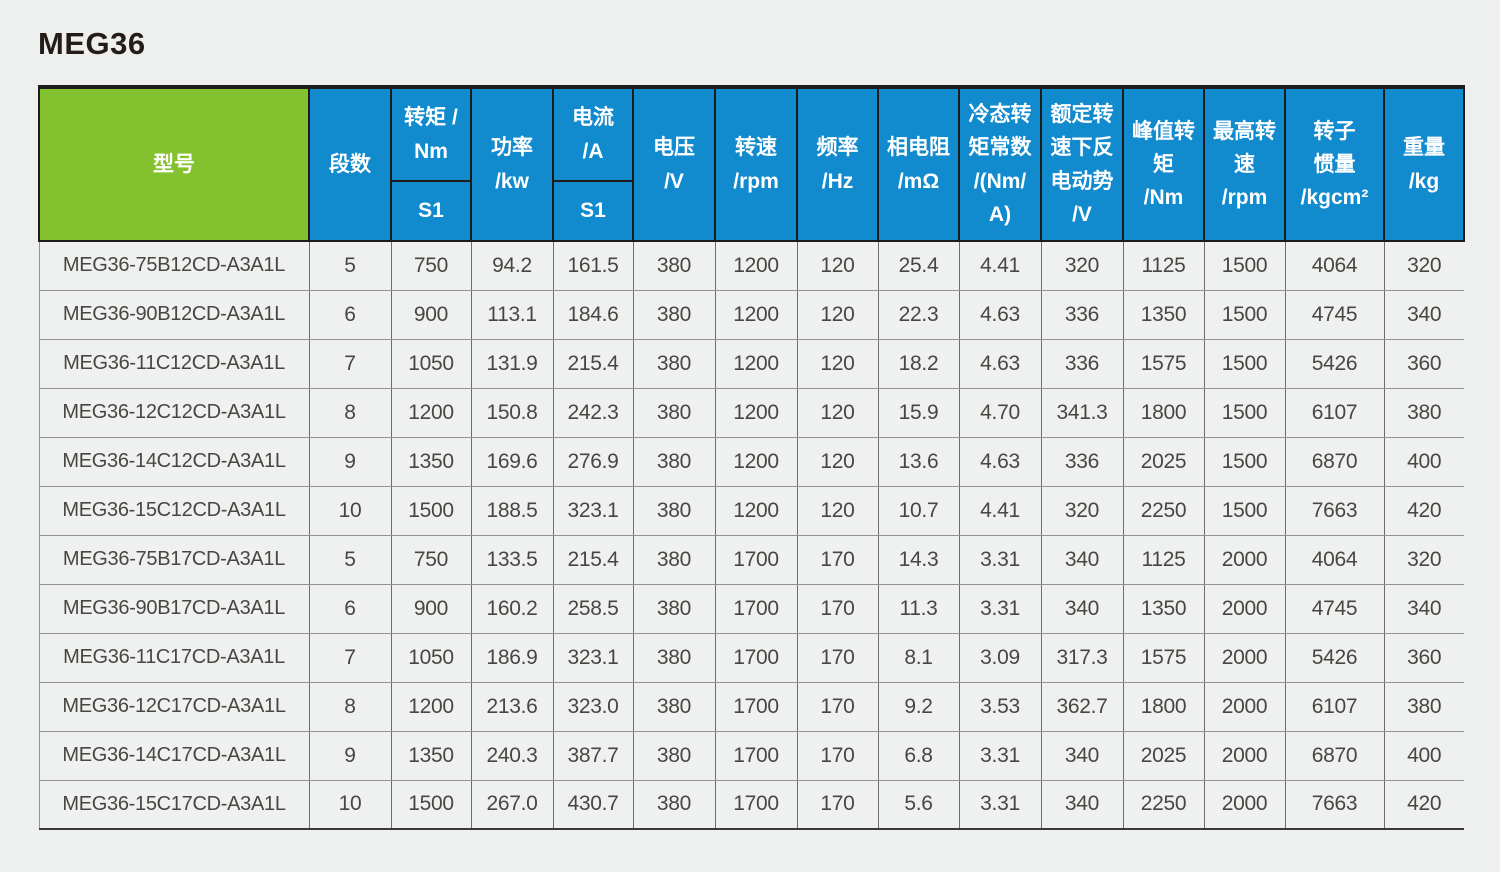 The width and height of the screenshot is (1500, 872). Describe the element at coordinates (919, 462) in the screenshot. I see `cell-phase_resistance_mohm: 13.6` at that location.